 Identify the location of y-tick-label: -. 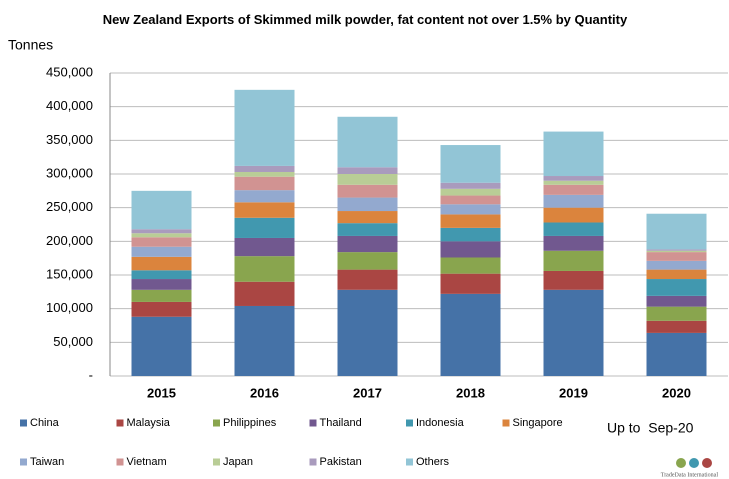
(91, 374).